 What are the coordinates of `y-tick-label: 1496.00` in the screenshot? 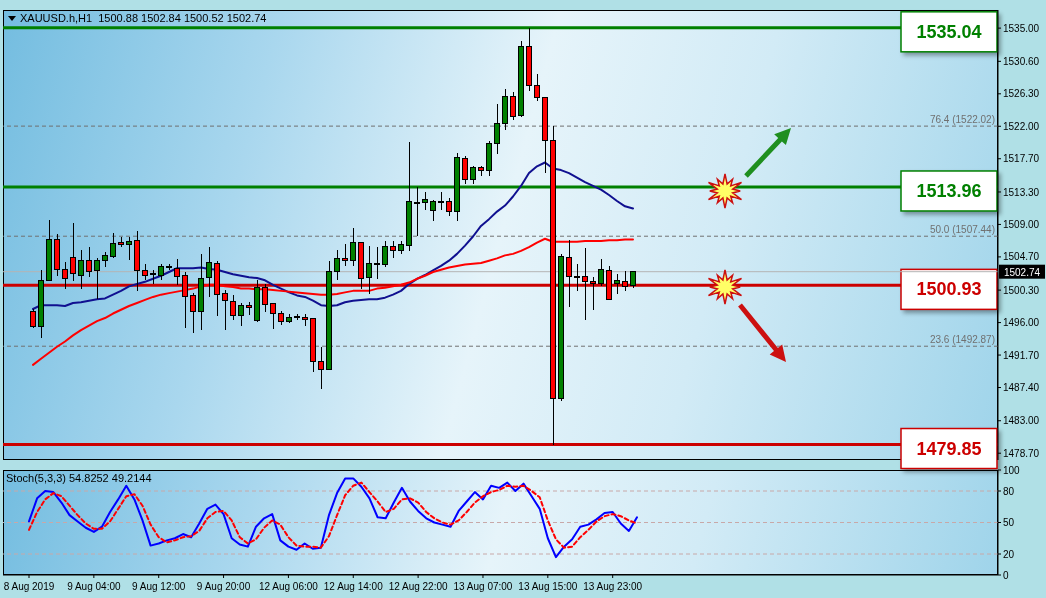 It's located at (1021, 323).